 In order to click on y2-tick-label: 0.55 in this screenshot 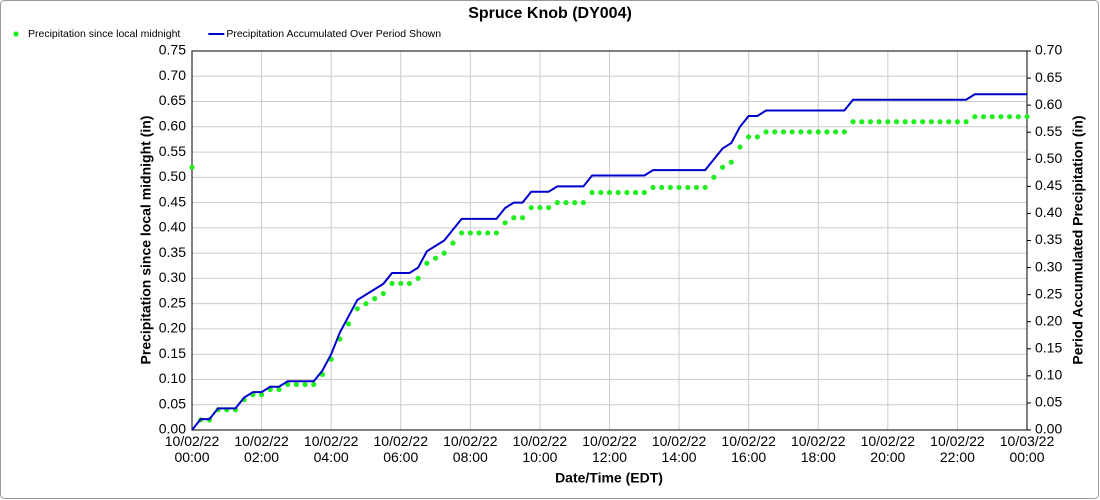, I will do `click(1048, 131)`.